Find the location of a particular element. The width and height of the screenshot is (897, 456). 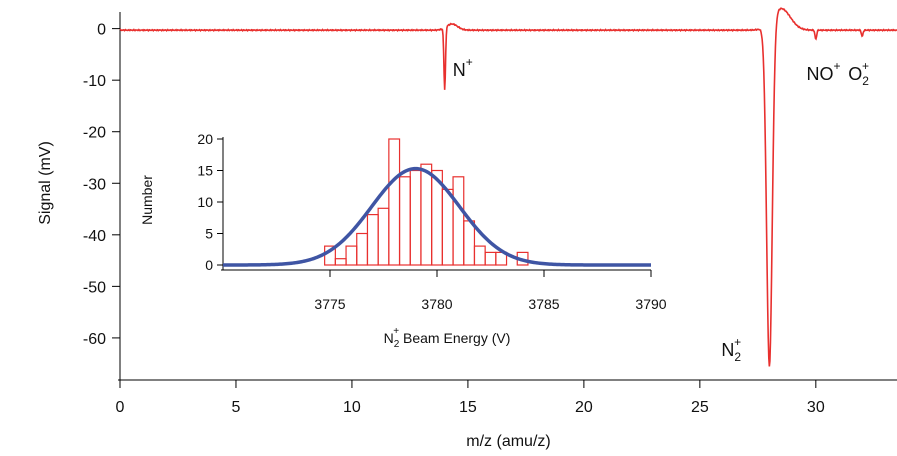

inset-x-axis-label: N2+ Beam Energy (V) is located at coordinates (447, 338).